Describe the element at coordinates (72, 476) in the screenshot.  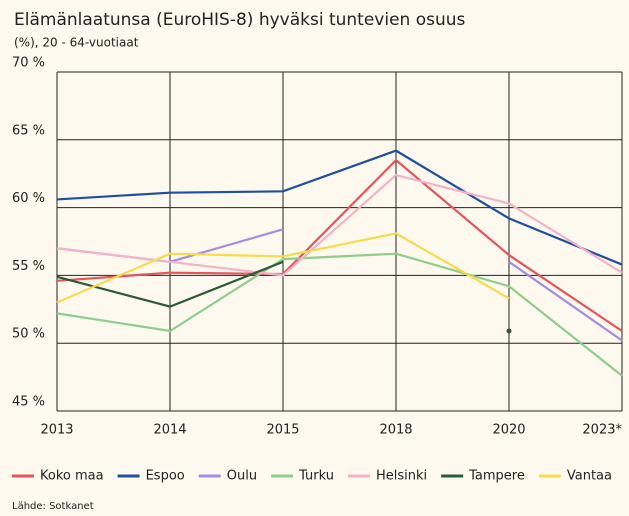
I see `legend-label: Koko maa` at that location.